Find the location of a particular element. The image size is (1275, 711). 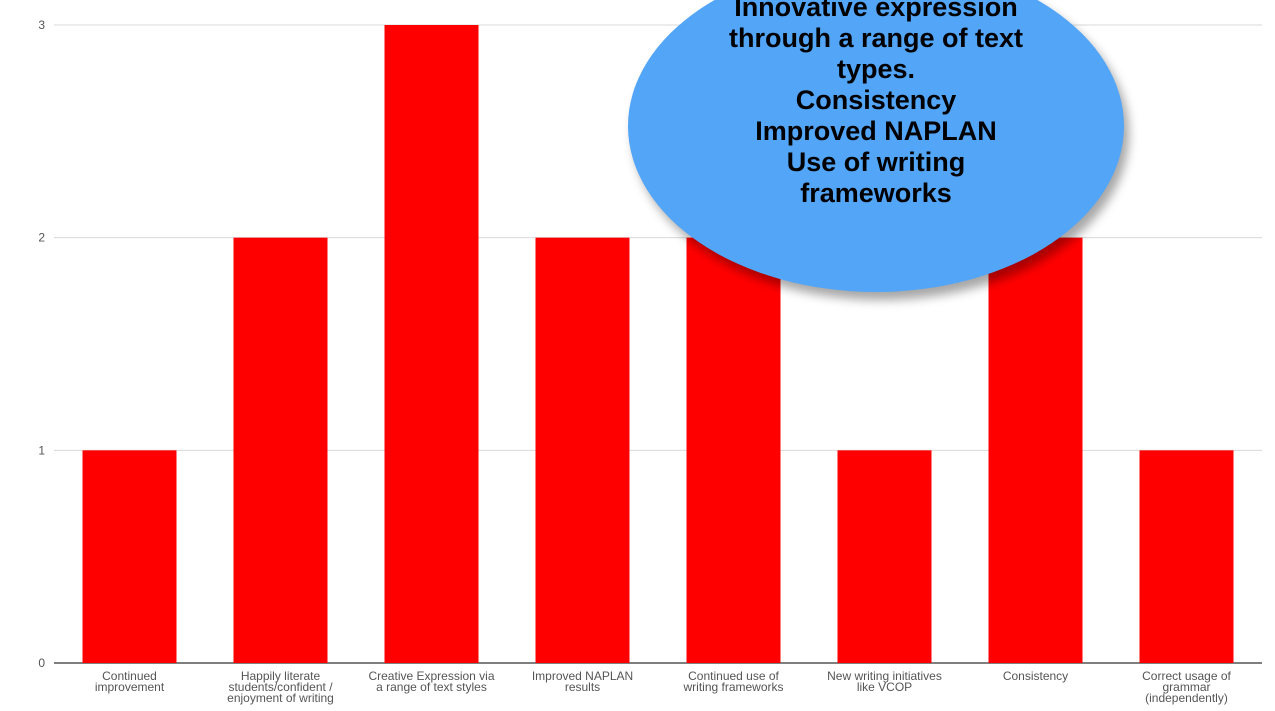

x-tick-label-line: writing frameworks is located at coordinates (732, 687).